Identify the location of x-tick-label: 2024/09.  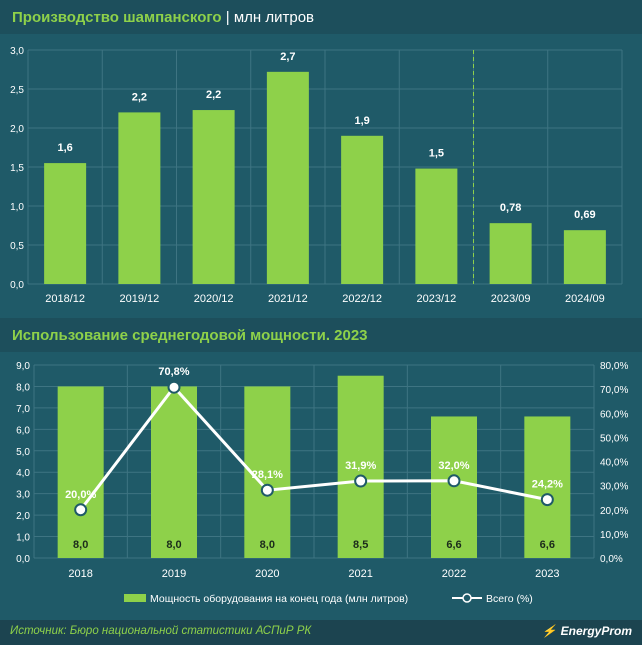
(585, 299).